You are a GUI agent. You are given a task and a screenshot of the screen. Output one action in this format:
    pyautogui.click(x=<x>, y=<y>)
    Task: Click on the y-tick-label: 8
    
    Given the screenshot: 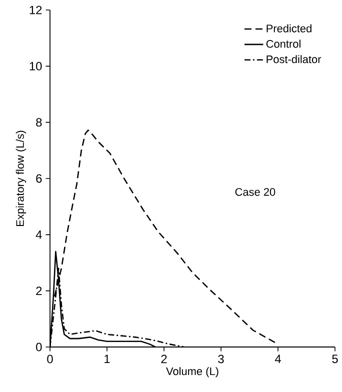 What is the action you would take?
    pyautogui.click(x=39, y=122)
    